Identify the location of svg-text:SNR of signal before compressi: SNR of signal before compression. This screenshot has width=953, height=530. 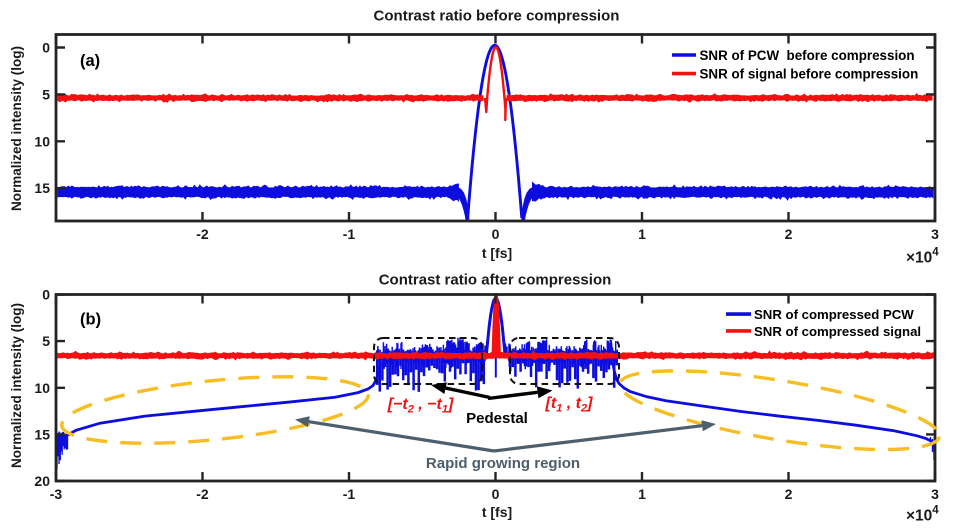
(809, 74).